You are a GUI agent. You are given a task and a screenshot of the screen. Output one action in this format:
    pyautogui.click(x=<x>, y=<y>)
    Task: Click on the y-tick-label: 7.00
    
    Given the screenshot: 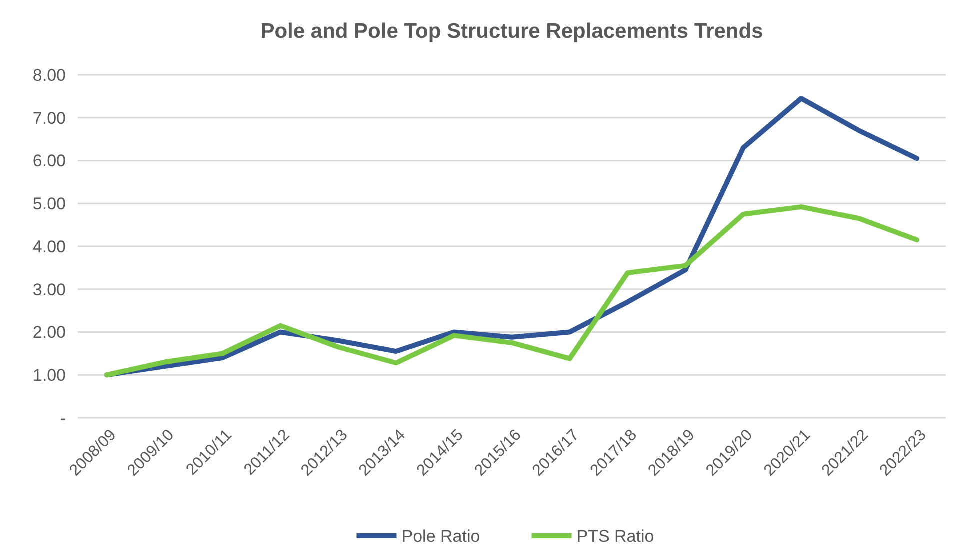 What is the action you would take?
    pyautogui.click(x=49, y=118)
    